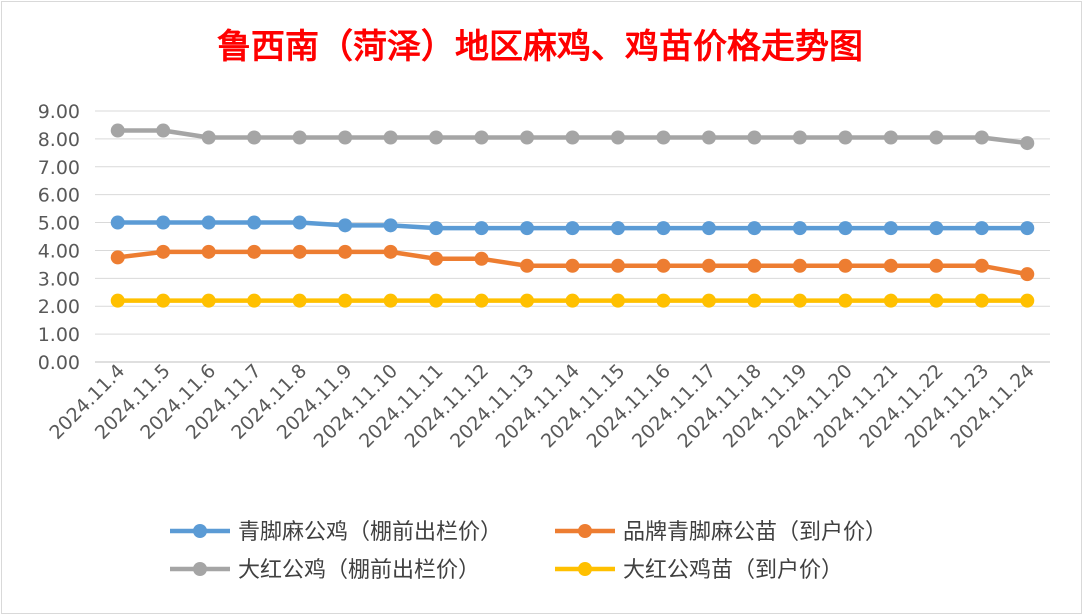  I want to click on legend-item: 青脚麻公鸡（棚前出栏价）, so click(336, 532).